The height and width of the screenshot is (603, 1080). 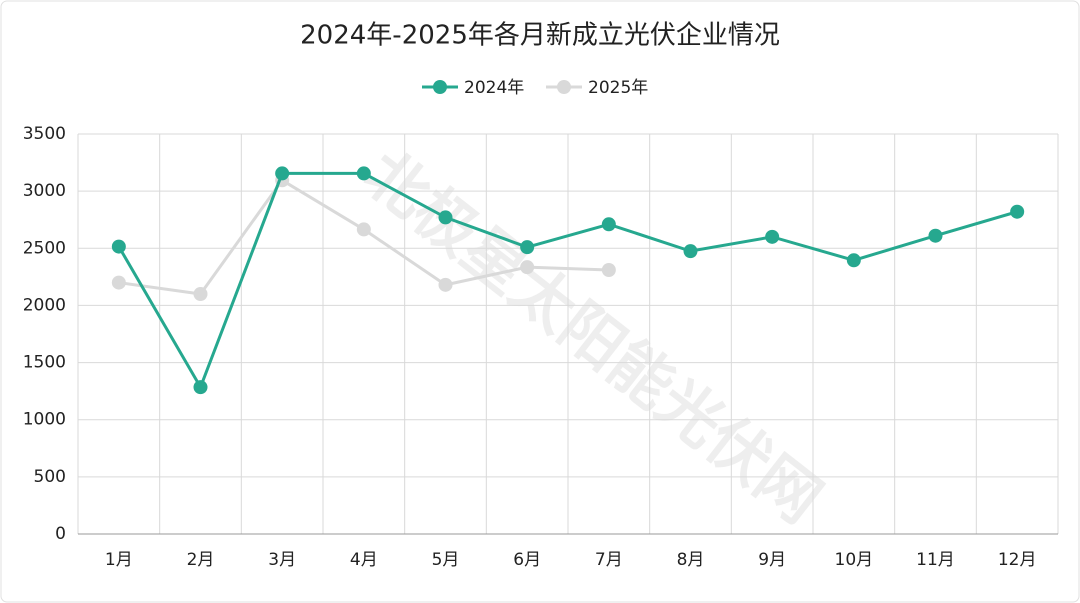 What do you see at coordinates (691, 560) in the screenshot?
I see `x-tick-label: 8月` at bounding box center [691, 560].